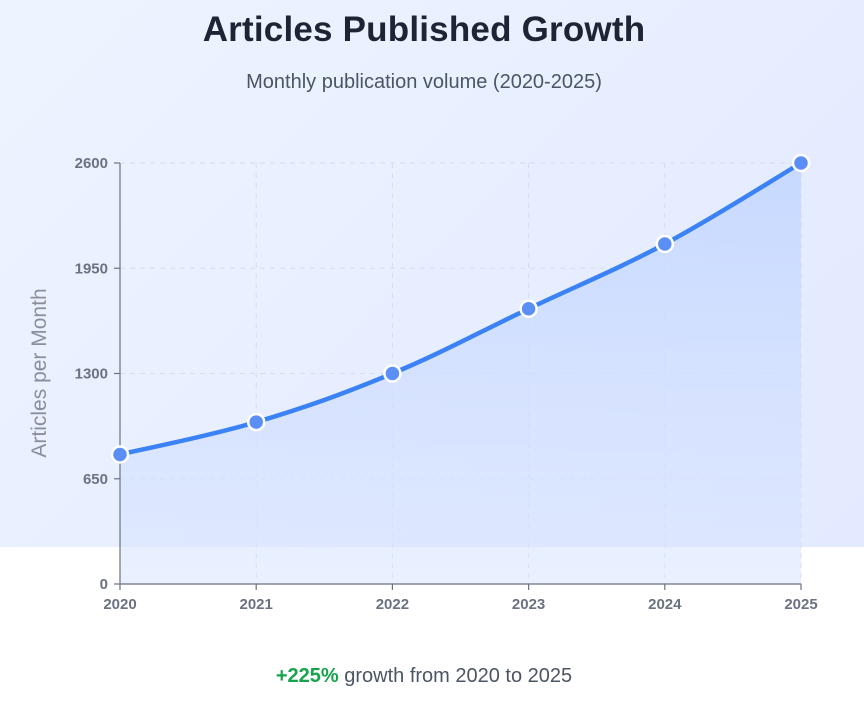 The image size is (864, 717). Describe the element at coordinates (392, 604) in the screenshot. I see `x-tick-label: 2022` at that location.